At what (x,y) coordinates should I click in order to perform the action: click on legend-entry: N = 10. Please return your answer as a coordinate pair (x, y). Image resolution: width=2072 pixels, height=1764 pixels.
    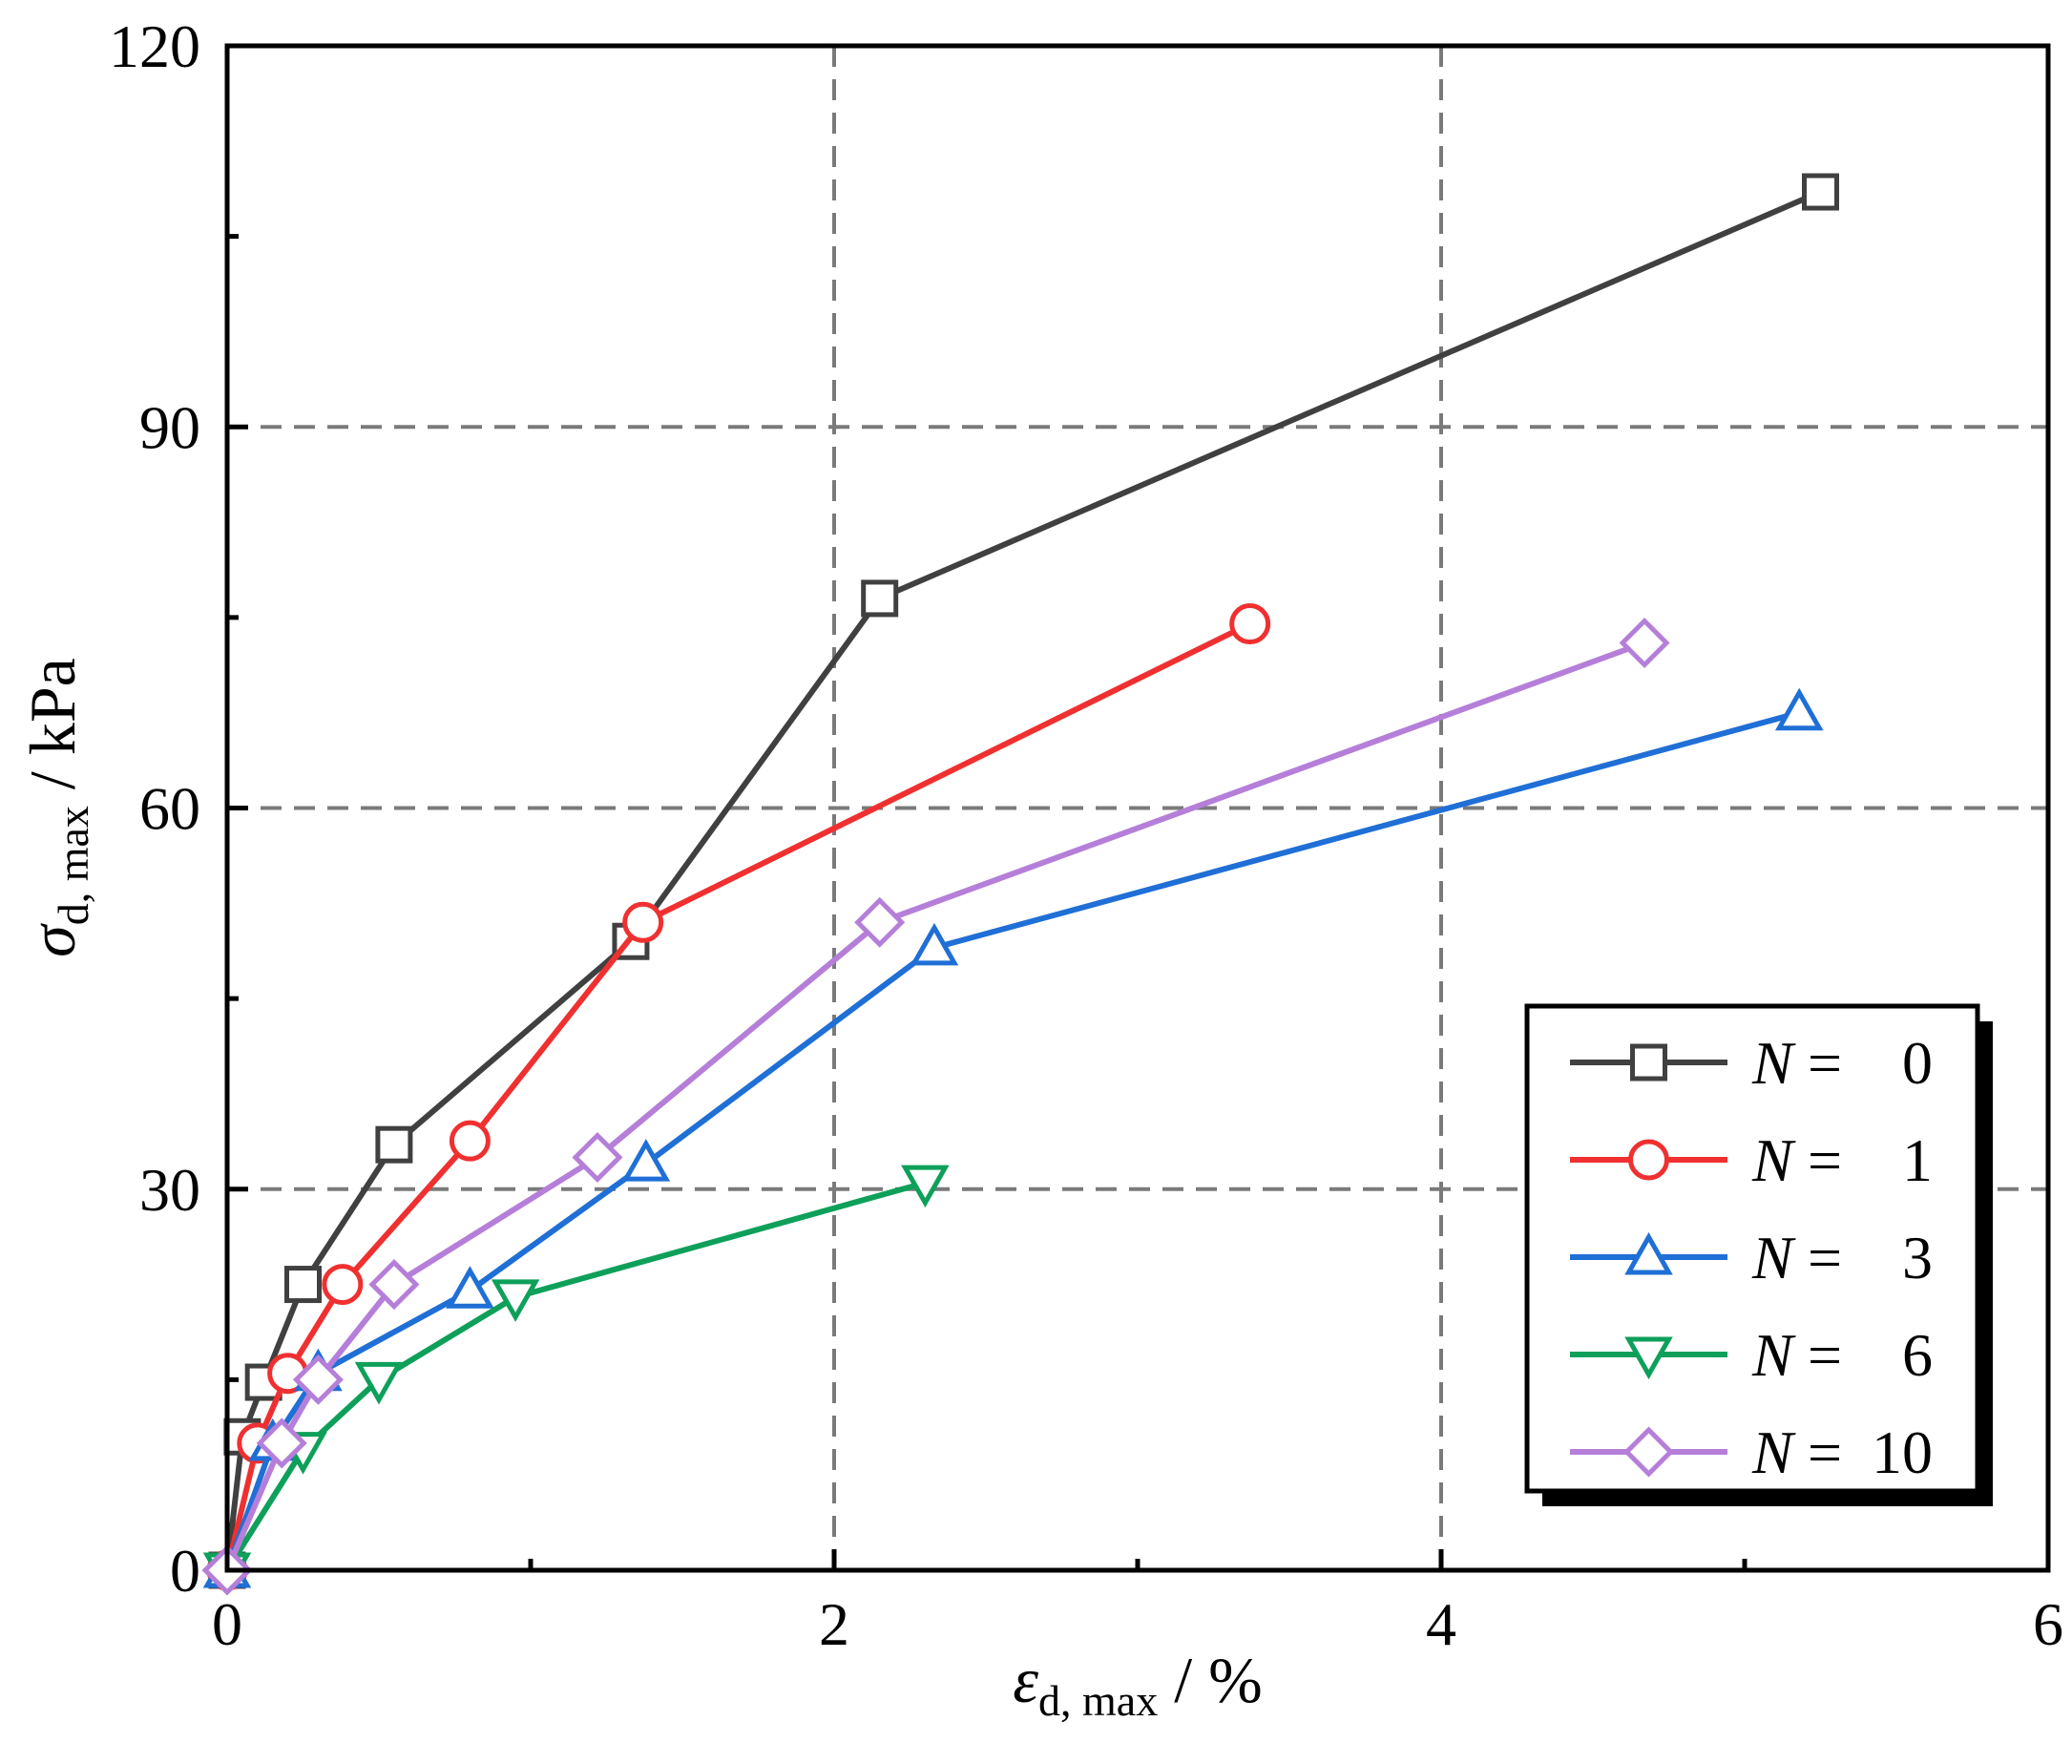
    Looking at the image, I should click on (1751, 1452).